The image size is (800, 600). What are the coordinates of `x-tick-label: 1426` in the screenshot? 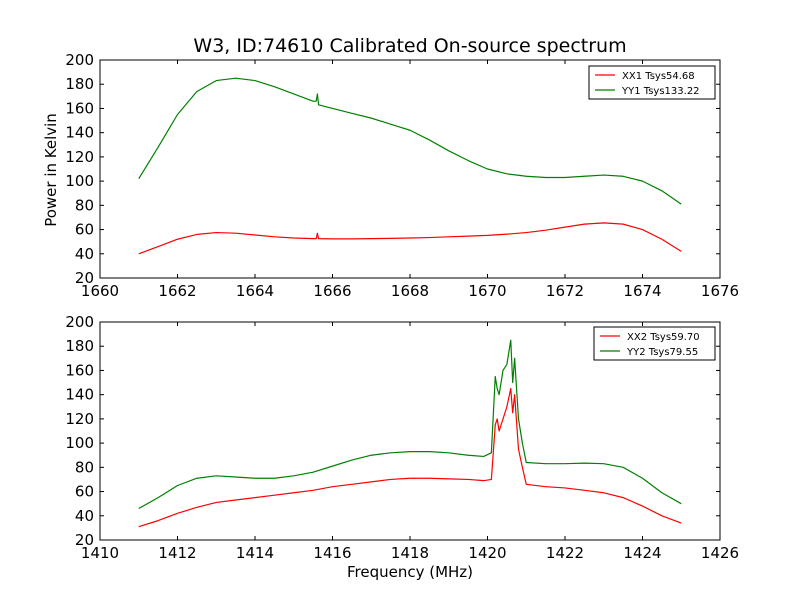 It's located at (720, 553).